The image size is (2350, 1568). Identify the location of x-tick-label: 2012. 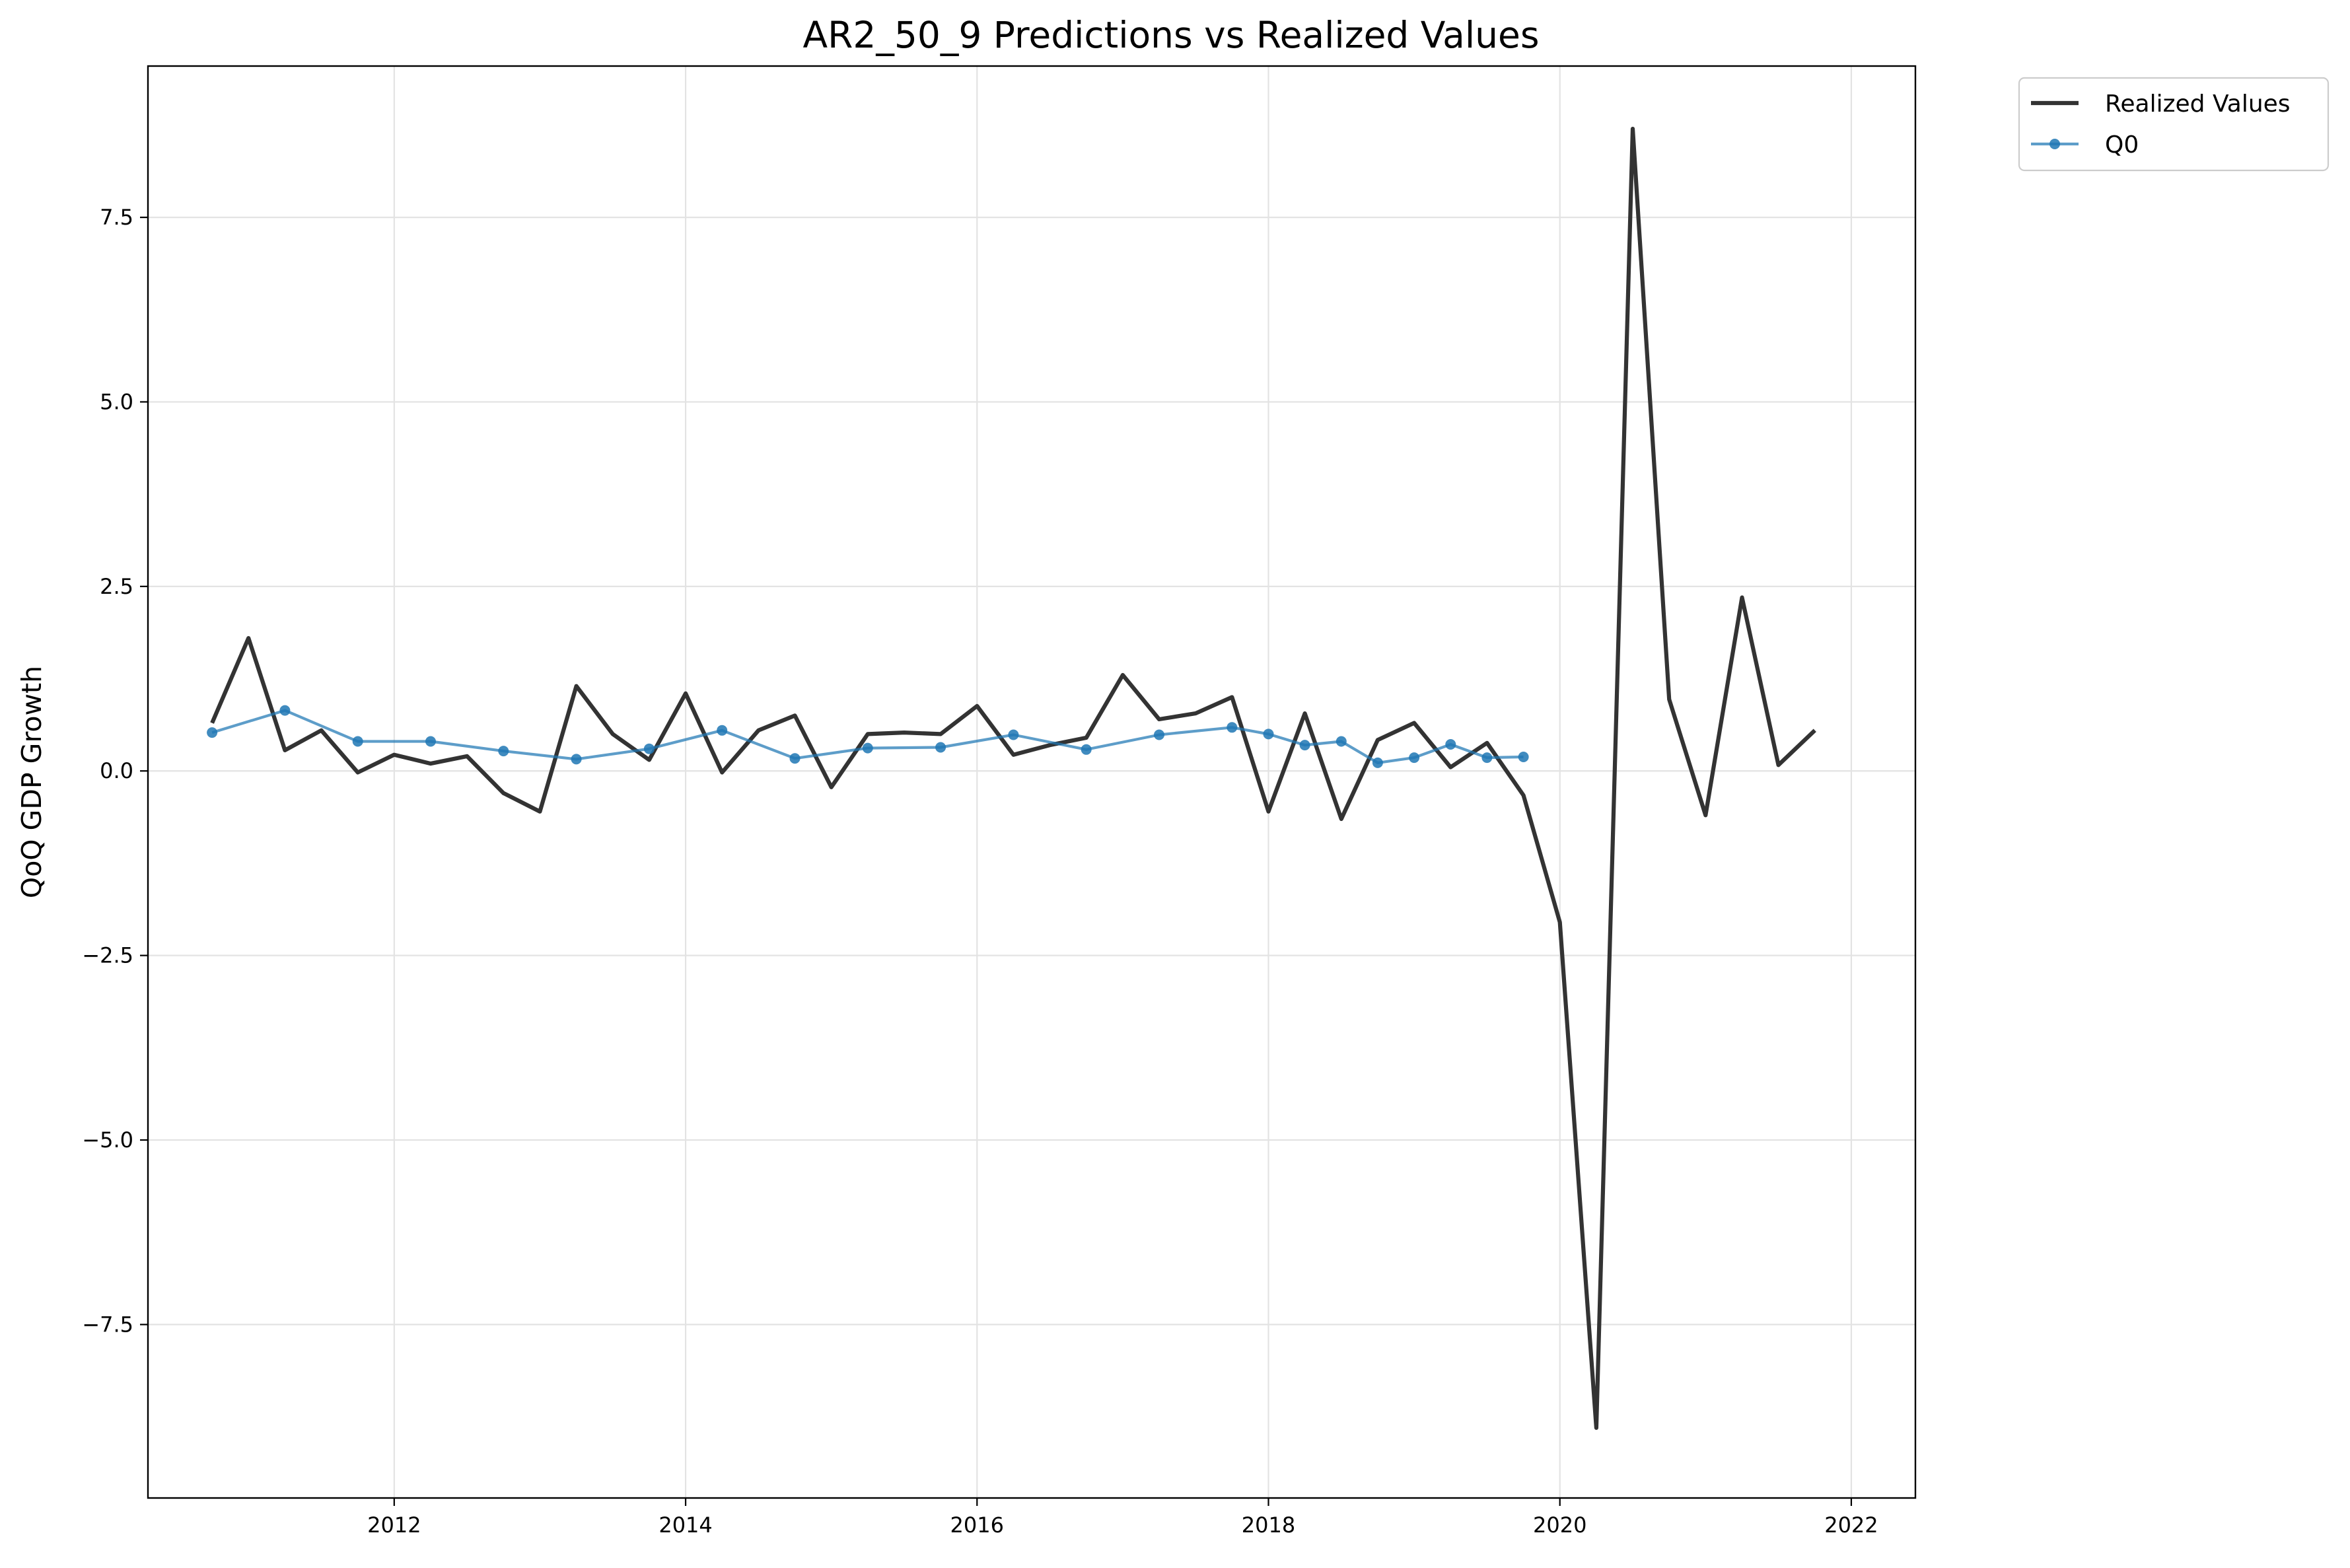
(394, 1525).